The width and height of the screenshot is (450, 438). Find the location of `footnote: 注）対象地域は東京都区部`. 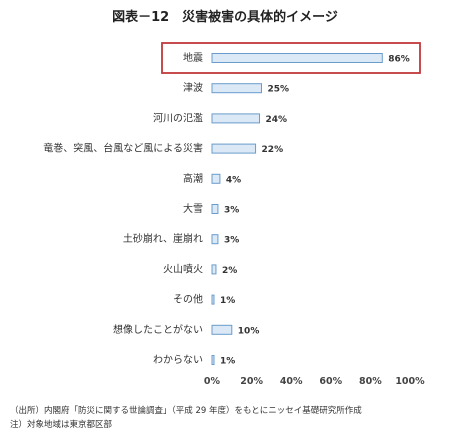

footnote: 注）対象地域は東京都区部 is located at coordinates (61, 425).